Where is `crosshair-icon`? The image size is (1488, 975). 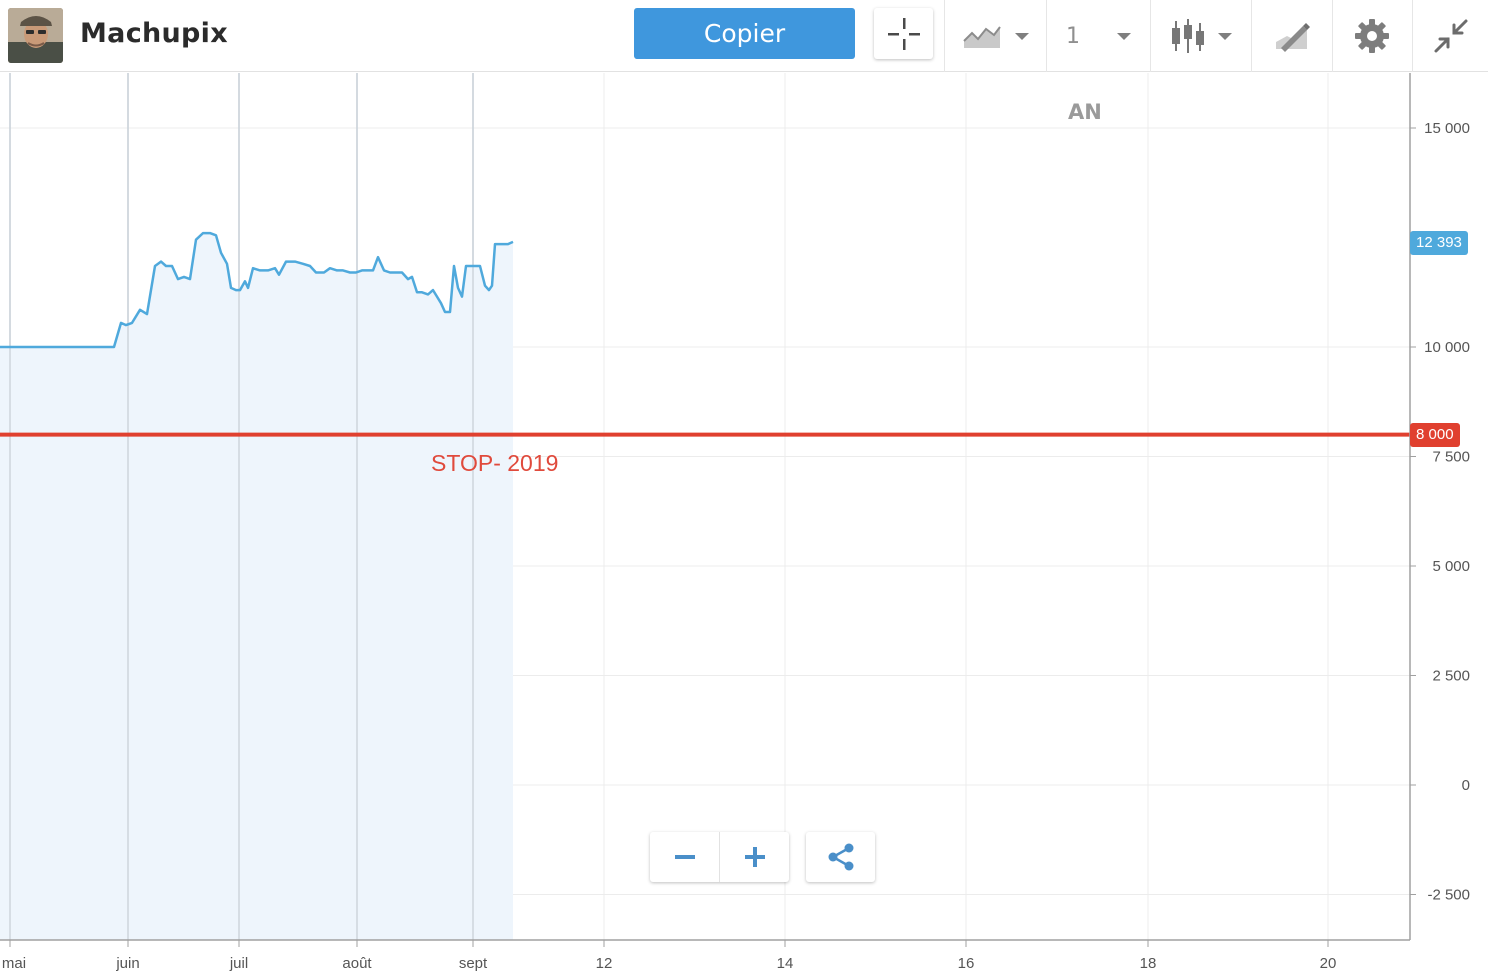 crosshair-icon is located at coordinates (903, 33).